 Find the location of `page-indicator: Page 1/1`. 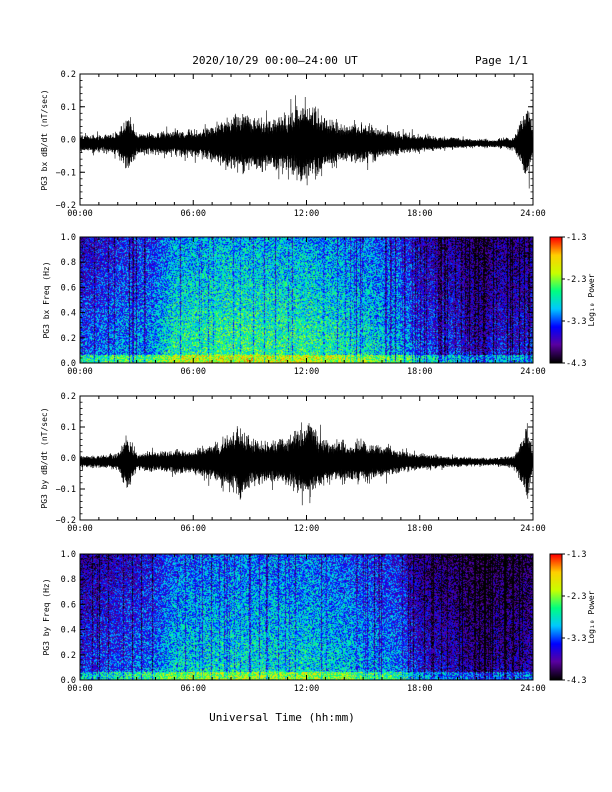

page-indicator: Page 1/1 is located at coordinates (501, 60).